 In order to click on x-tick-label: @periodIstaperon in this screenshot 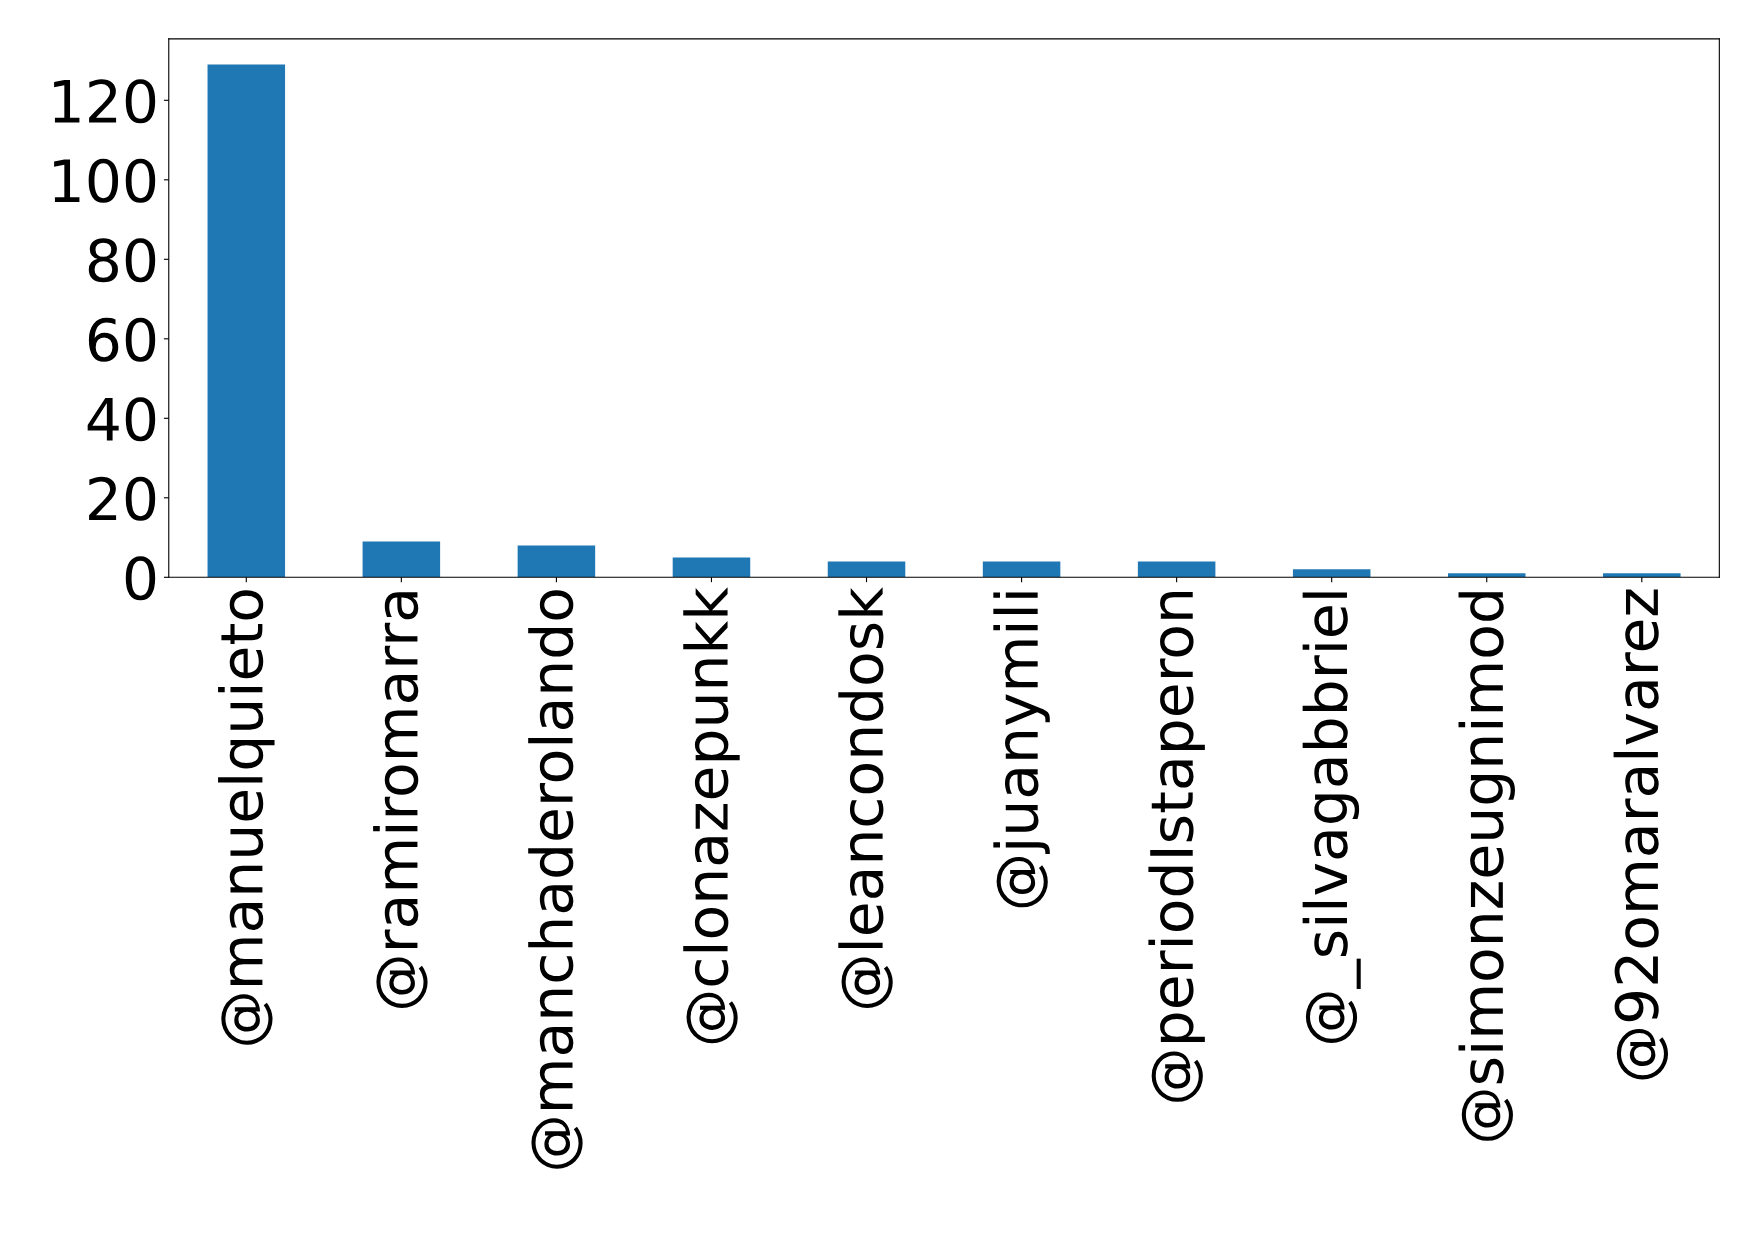, I will do `click(1176, 846)`.